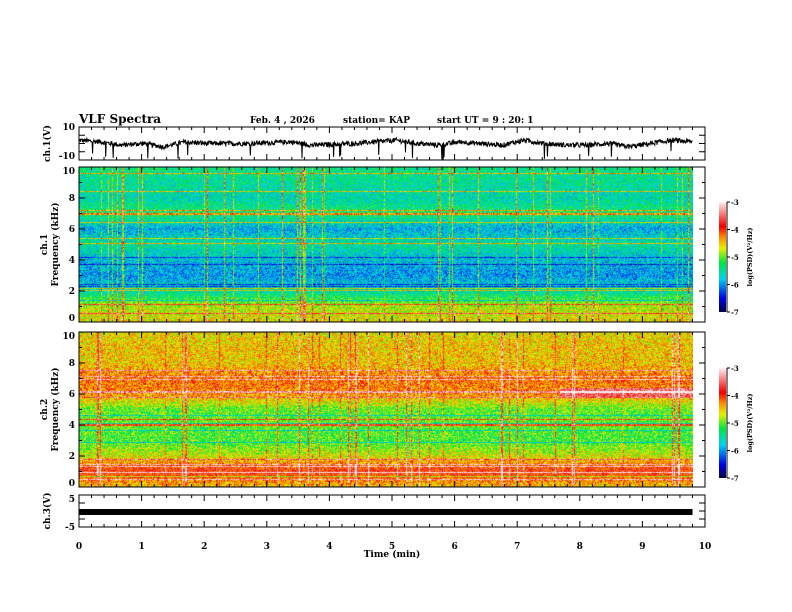  I want to click on ch2-colorbar, so click(722, 423).